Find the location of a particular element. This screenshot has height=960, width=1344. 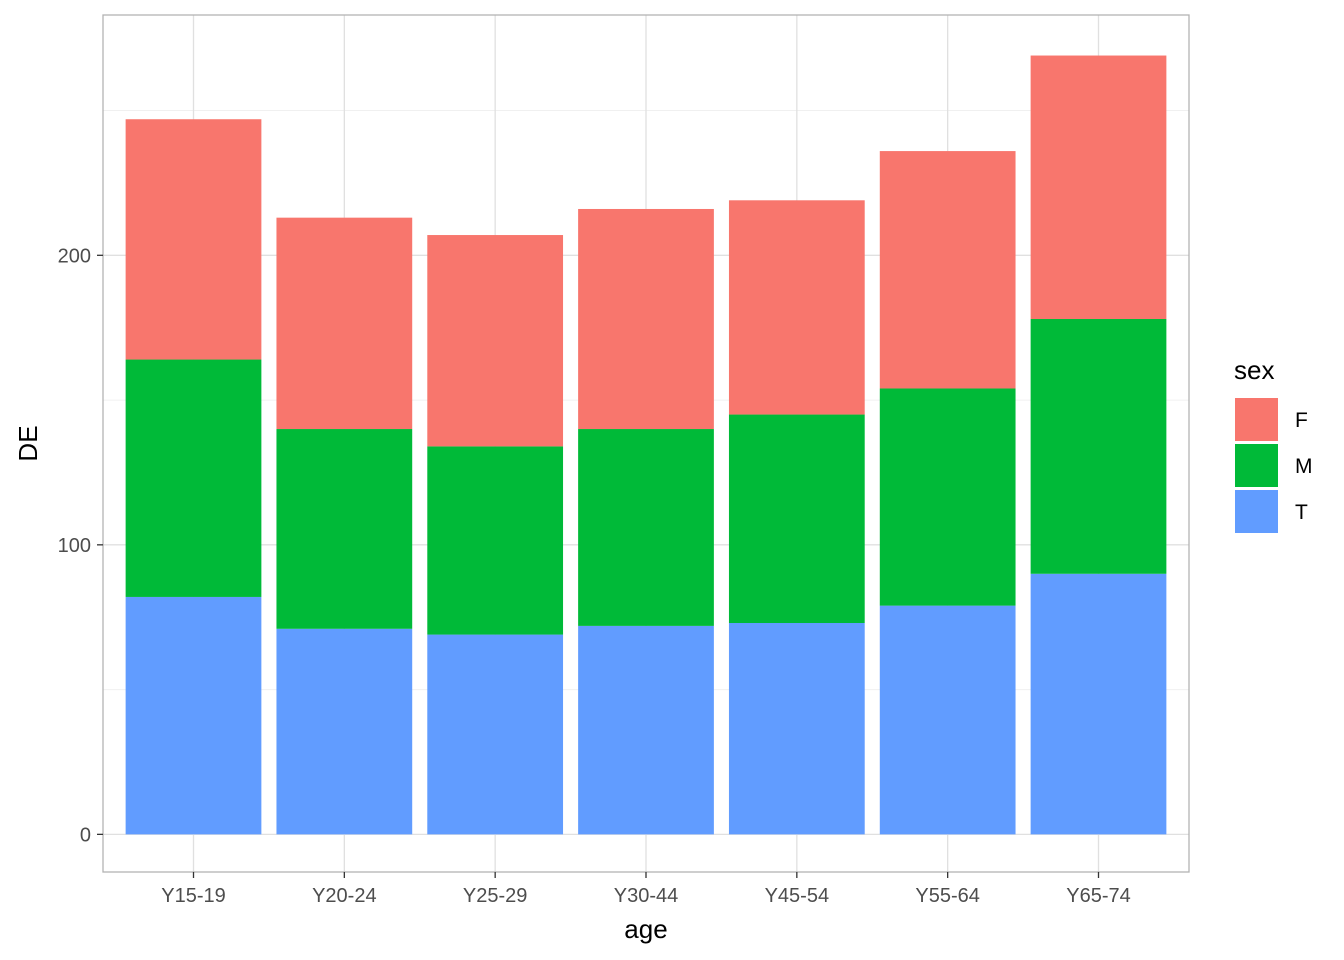

x-tick-label: Y30-44 is located at coordinates (646, 896).